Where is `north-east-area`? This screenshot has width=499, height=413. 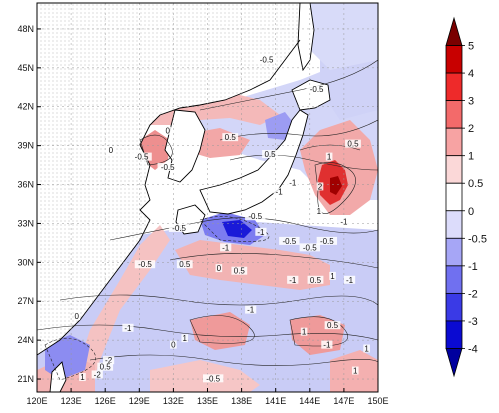 north-east-area is located at coordinates (339, 36).